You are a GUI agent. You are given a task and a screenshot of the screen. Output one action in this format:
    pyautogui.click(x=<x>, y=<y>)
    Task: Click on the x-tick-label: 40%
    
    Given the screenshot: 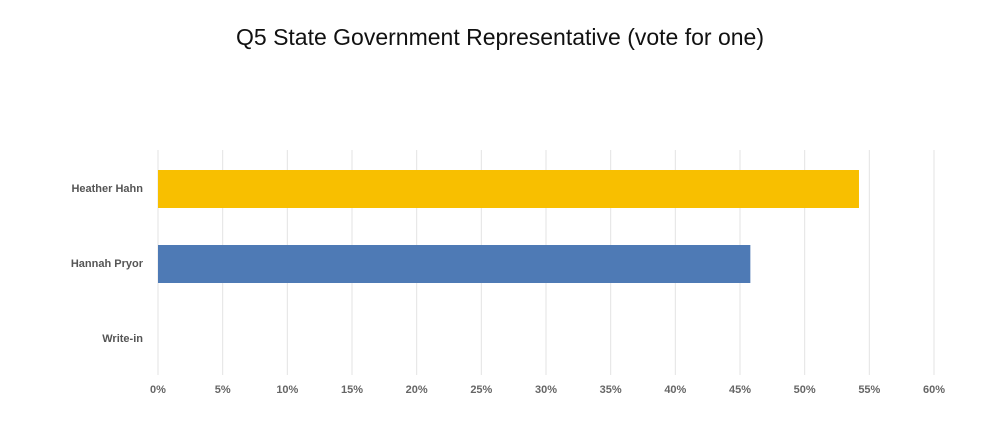 What is the action you would take?
    pyautogui.click(x=675, y=390)
    